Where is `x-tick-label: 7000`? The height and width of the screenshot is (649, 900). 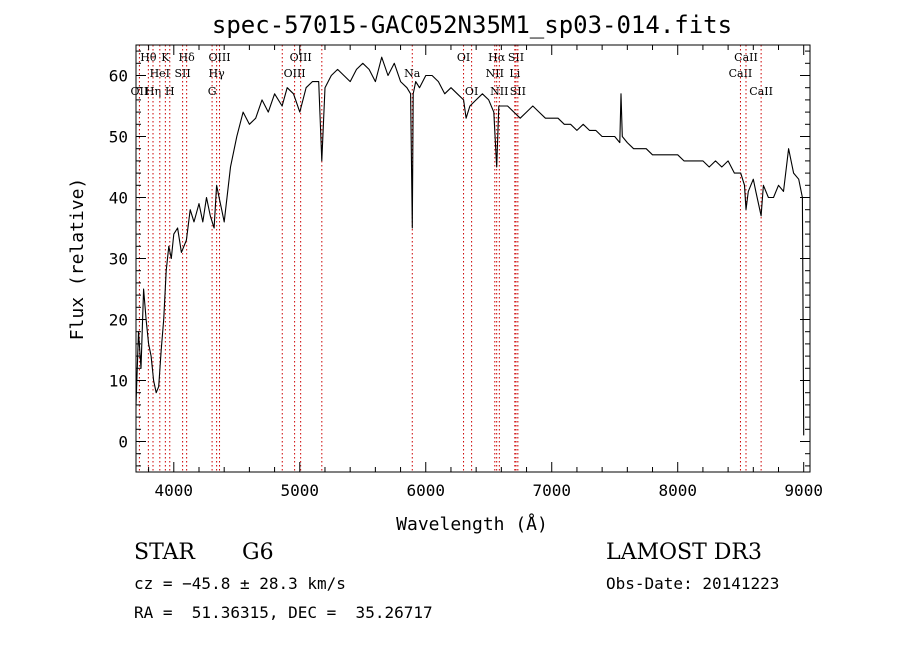 x-tick-label: 7000 is located at coordinates (551, 490).